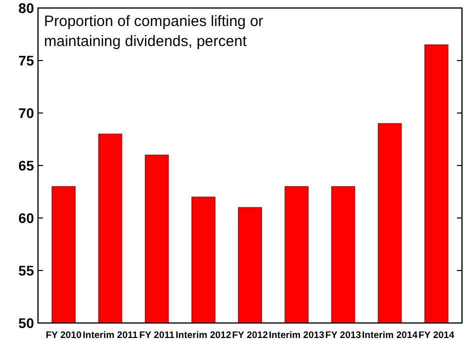 This screenshot has height=347, width=466. What do you see at coordinates (26, 8) in the screenshot?
I see `y-tick-label: 80` at bounding box center [26, 8].